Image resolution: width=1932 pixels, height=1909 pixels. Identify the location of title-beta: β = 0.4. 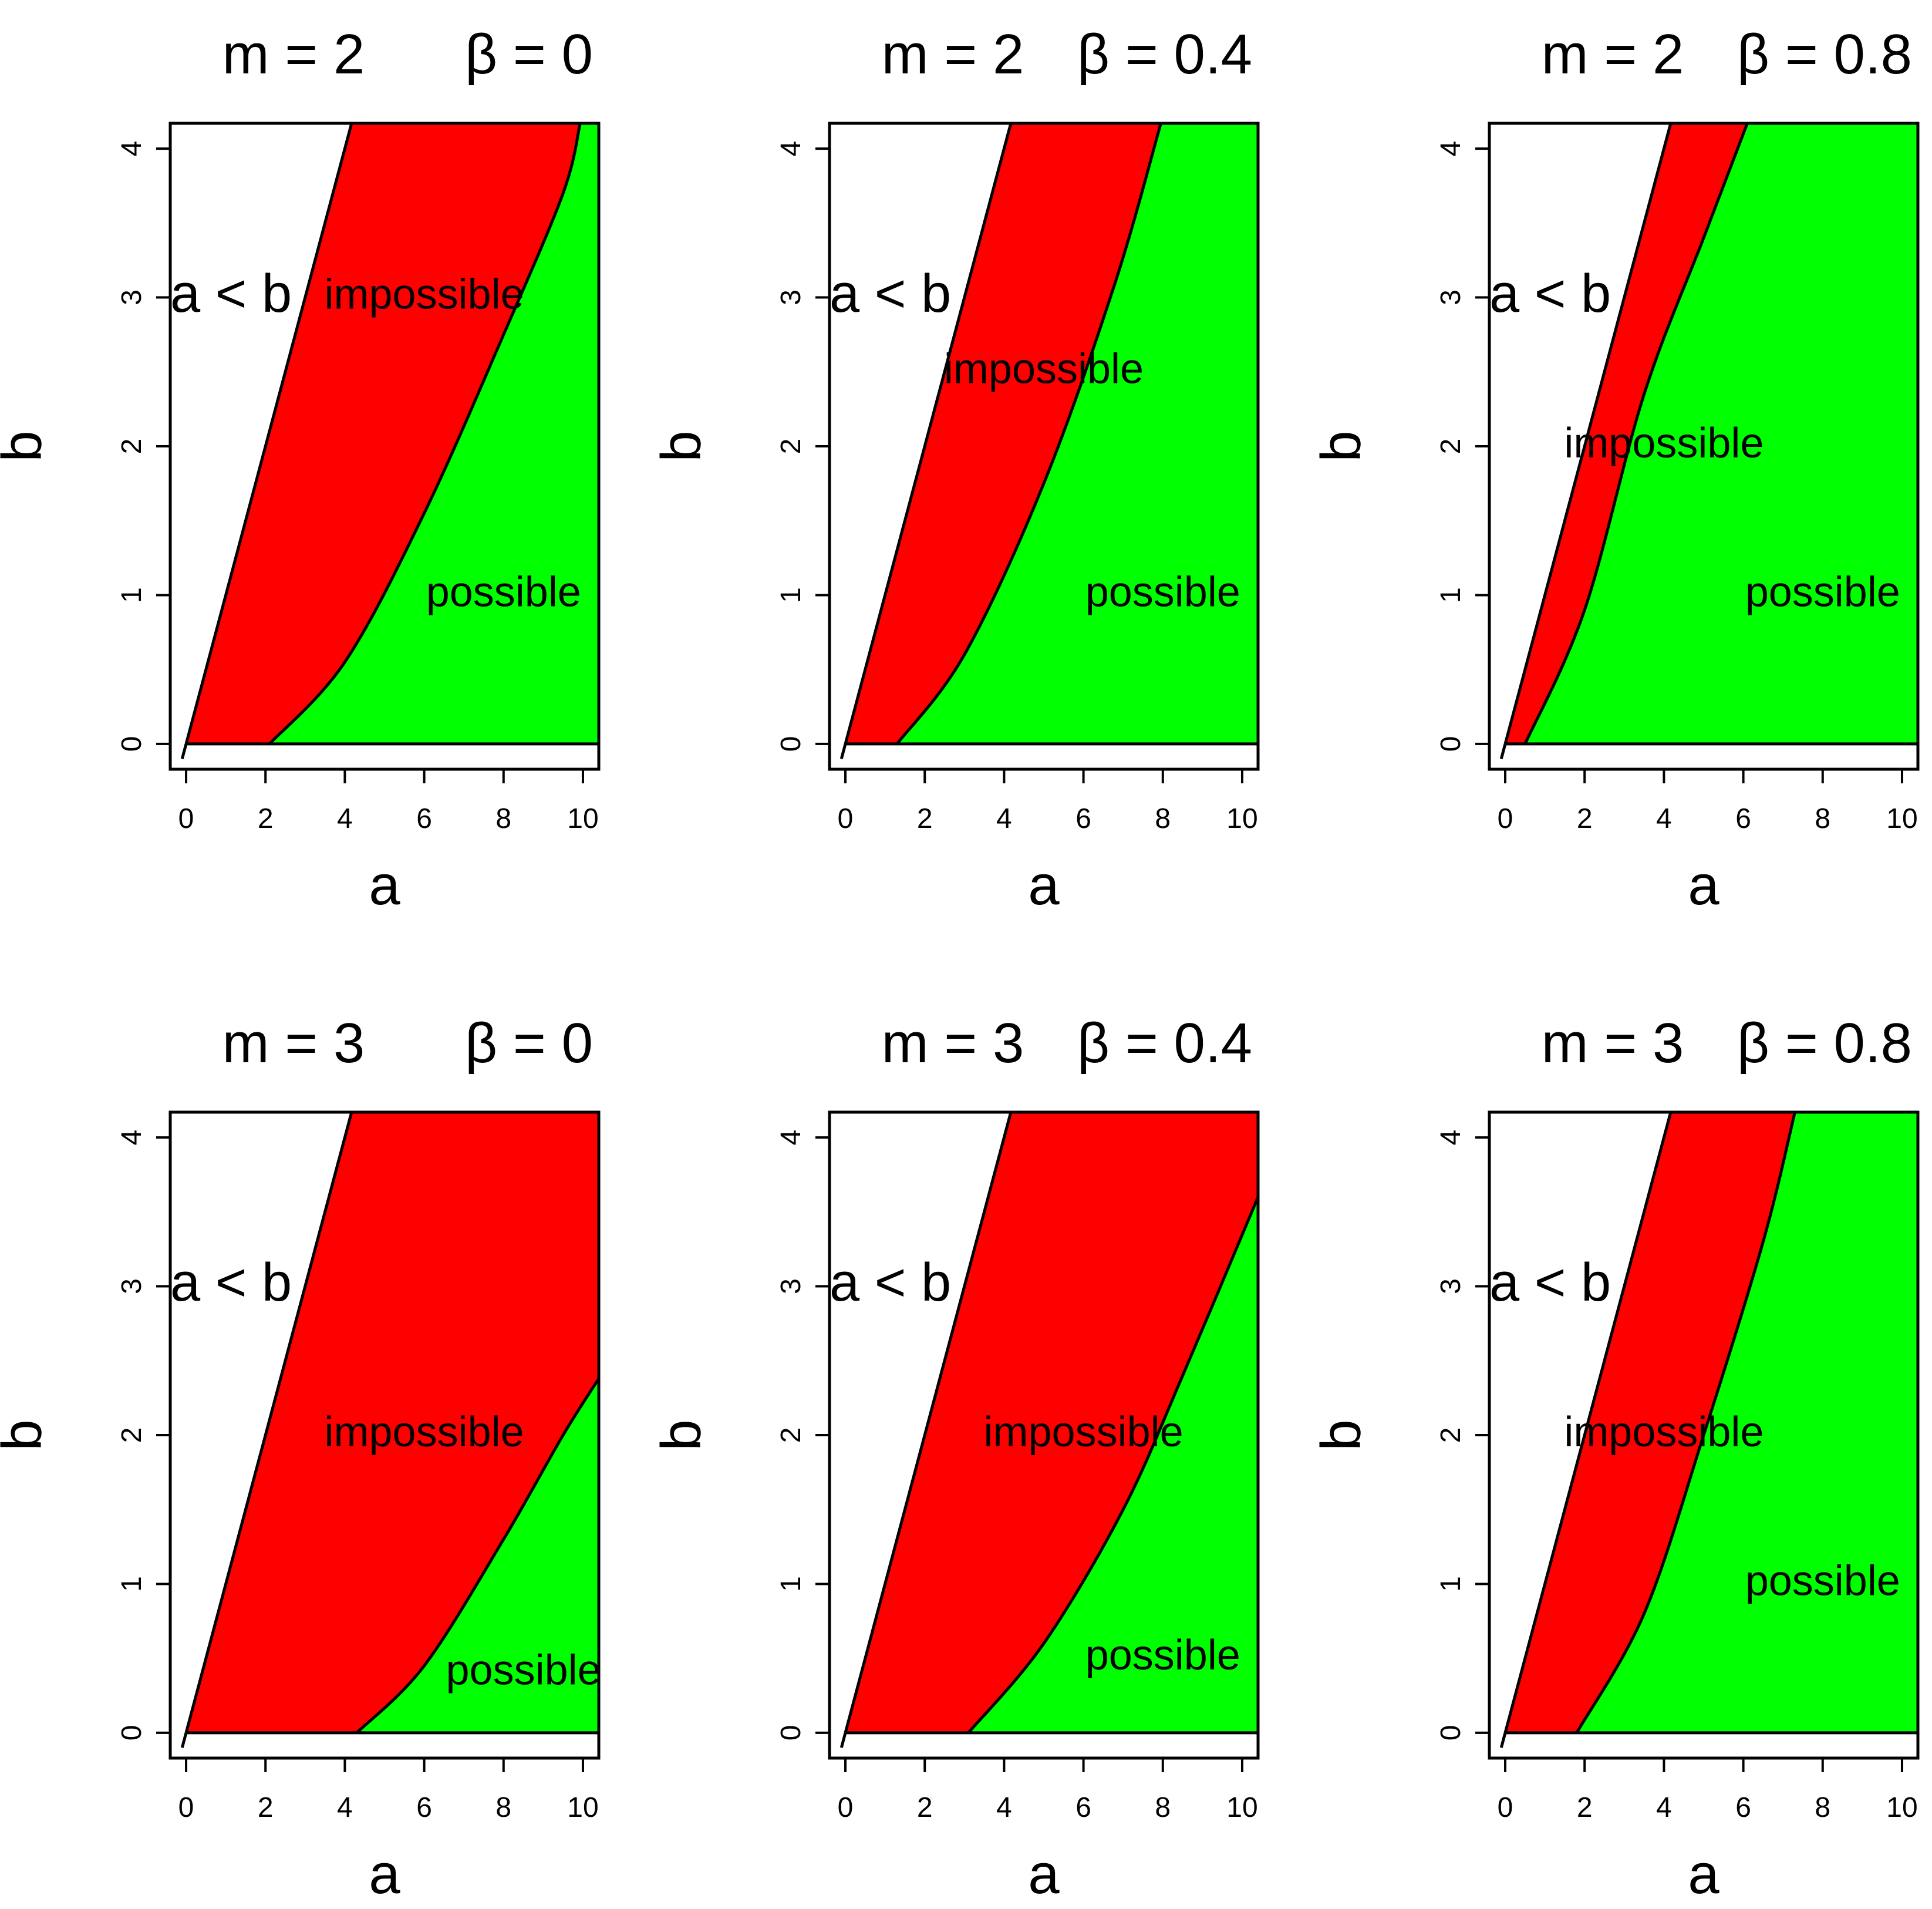
(1164, 54).